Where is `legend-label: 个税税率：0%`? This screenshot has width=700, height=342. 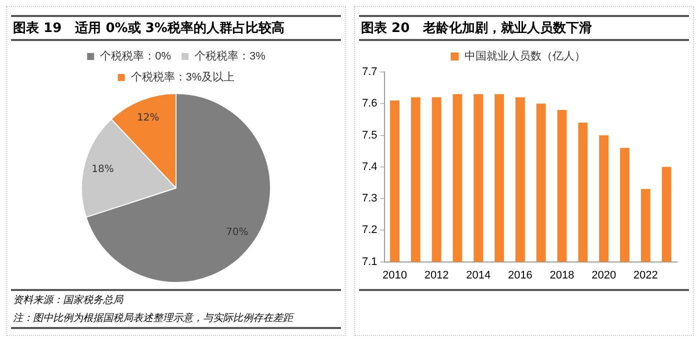 legend-label: 个税税率：0% is located at coordinates (136, 56).